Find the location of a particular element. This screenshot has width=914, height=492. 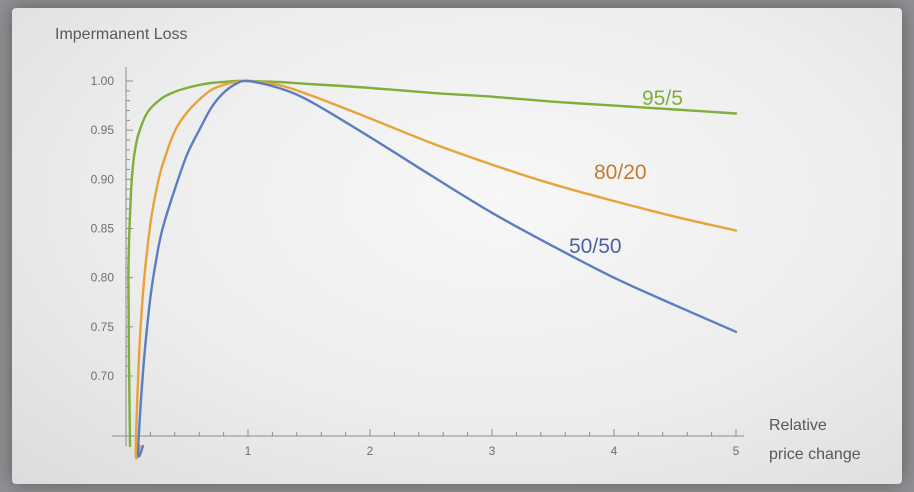

x-tick-label: 1 is located at coordinates (248, 451).